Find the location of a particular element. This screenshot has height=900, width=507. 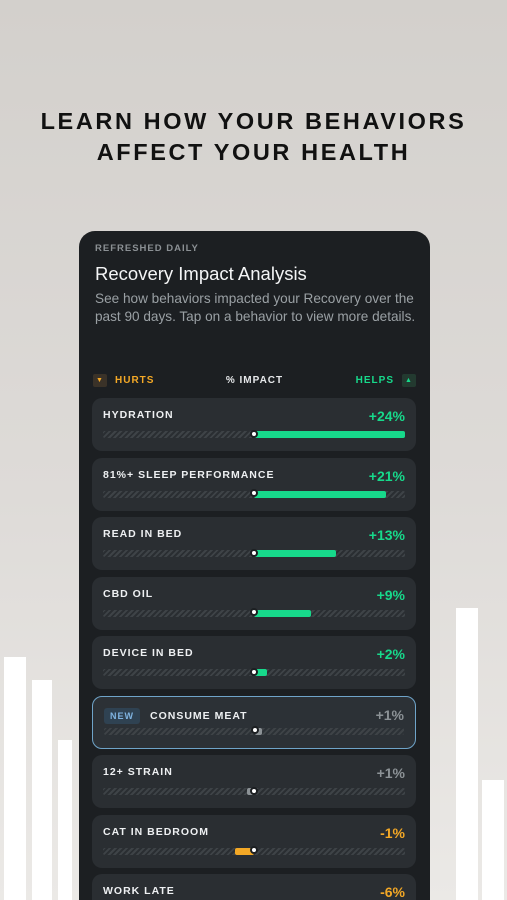

helps-label: HELPS is located at coordinates (374, 380).